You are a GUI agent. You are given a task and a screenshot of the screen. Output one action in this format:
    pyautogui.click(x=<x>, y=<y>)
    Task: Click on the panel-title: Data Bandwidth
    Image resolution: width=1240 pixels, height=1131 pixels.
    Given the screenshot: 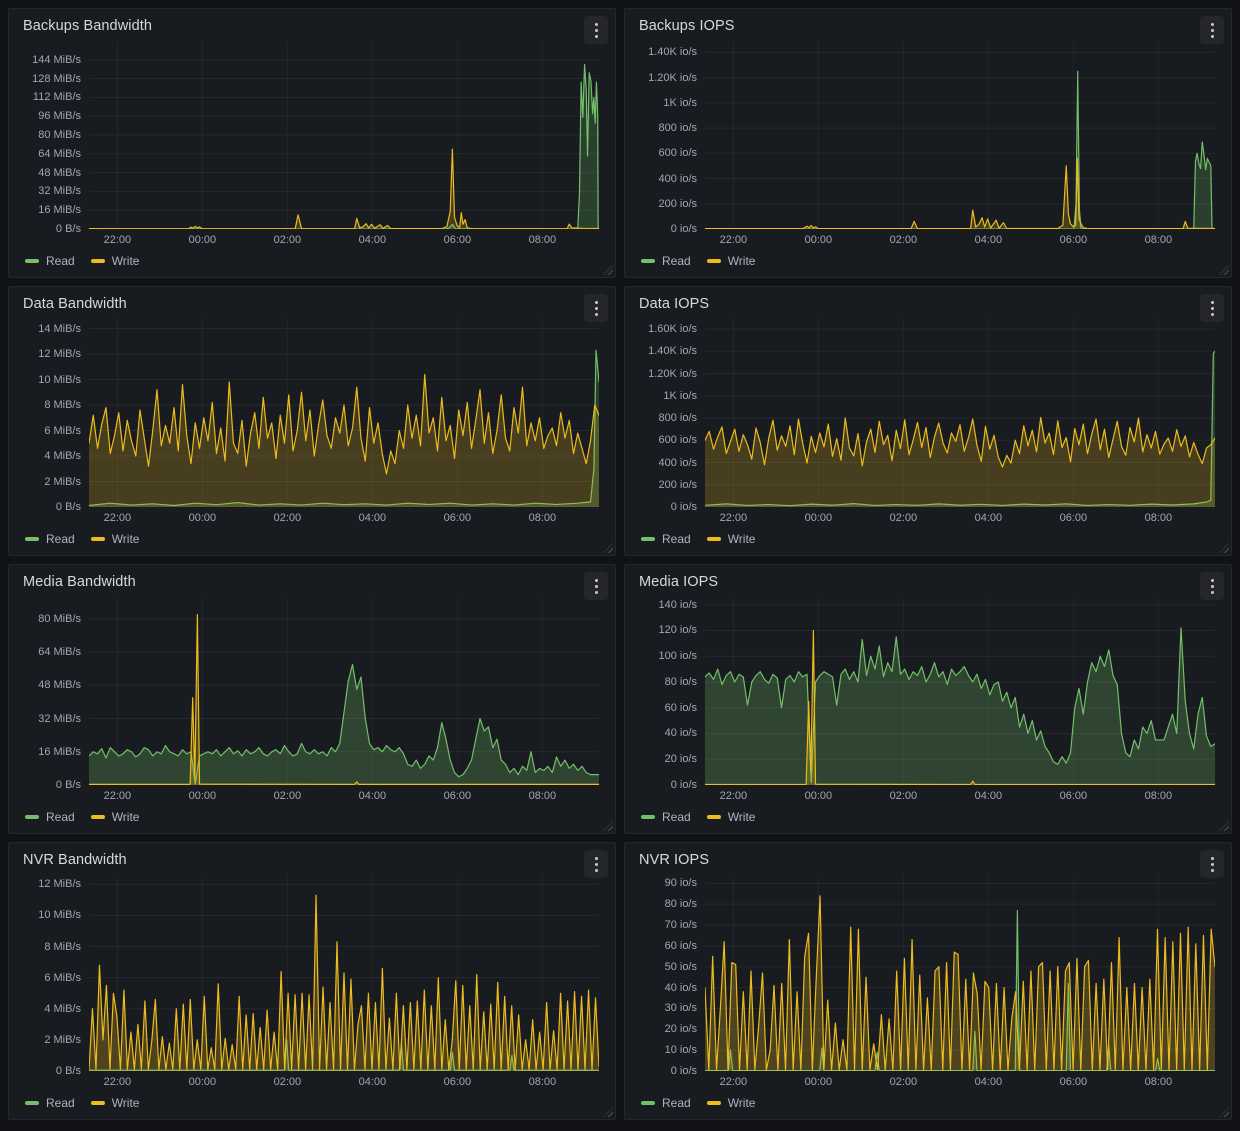 What is the action you would take?
    pyautogui.click(x=75, y=304)
    